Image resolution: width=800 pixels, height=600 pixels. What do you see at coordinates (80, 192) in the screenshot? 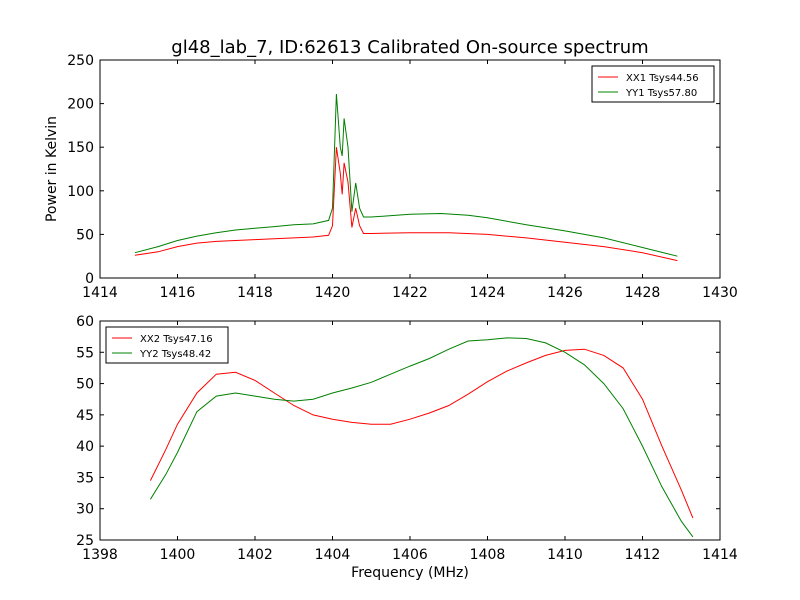
I see `top-y-tick-label: 100` at bounding box center [80, 192].